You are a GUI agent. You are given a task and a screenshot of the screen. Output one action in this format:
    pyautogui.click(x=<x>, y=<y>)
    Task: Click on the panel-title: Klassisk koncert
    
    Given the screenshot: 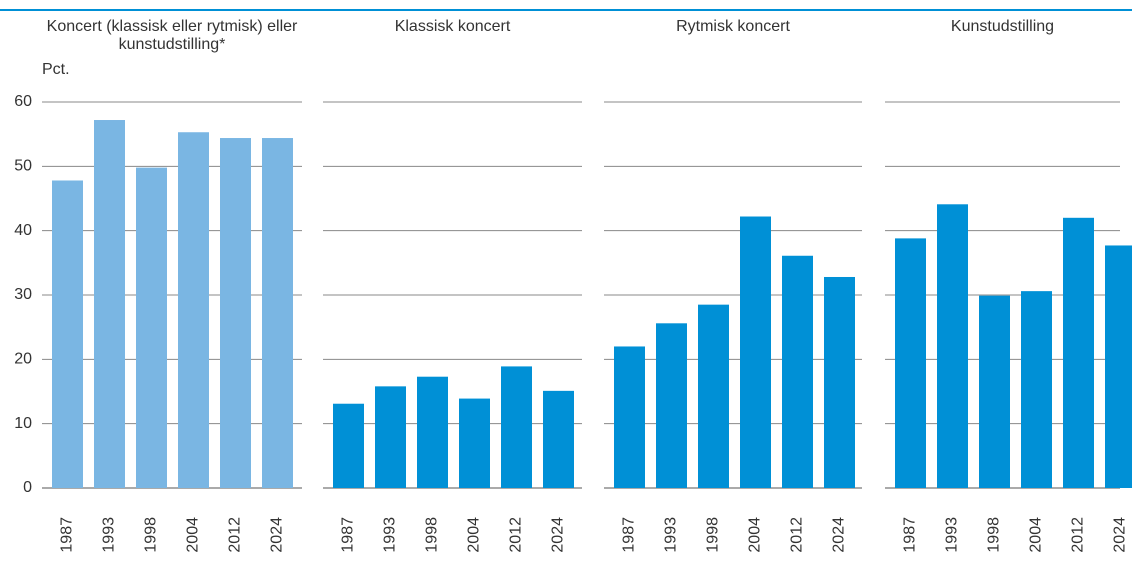 What is the action you would take?
    pyautogui.click(x=452, y=26)
    